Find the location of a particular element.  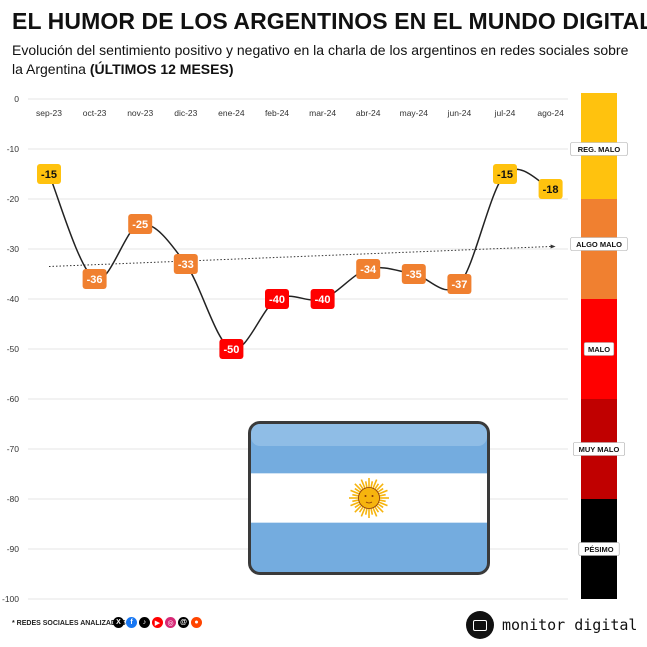

sun-eye is located at coordinates (372, 496).